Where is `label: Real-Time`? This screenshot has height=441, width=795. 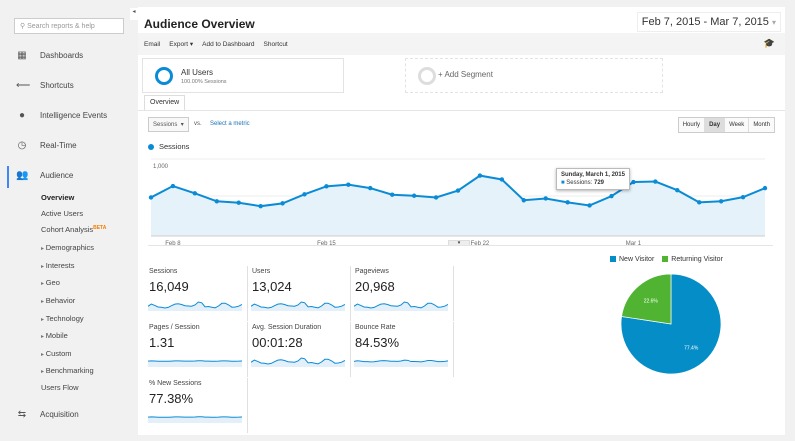
label: Real-Time is located at coordinates (58, 145).